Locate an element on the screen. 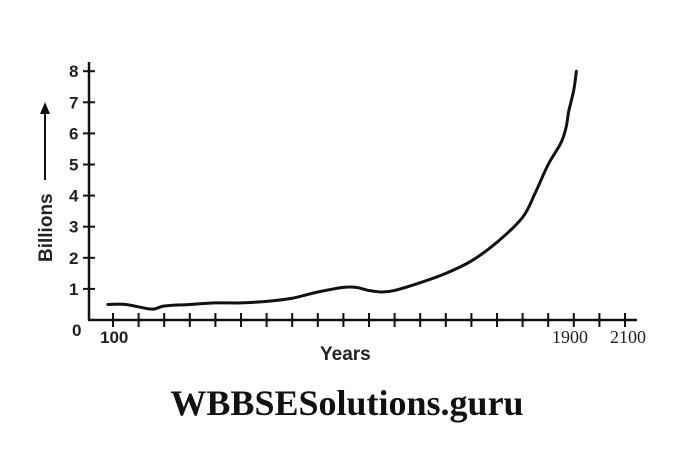 The image size is (694, 457). y-tick-label: 5 is located at coordinates (73, 165).